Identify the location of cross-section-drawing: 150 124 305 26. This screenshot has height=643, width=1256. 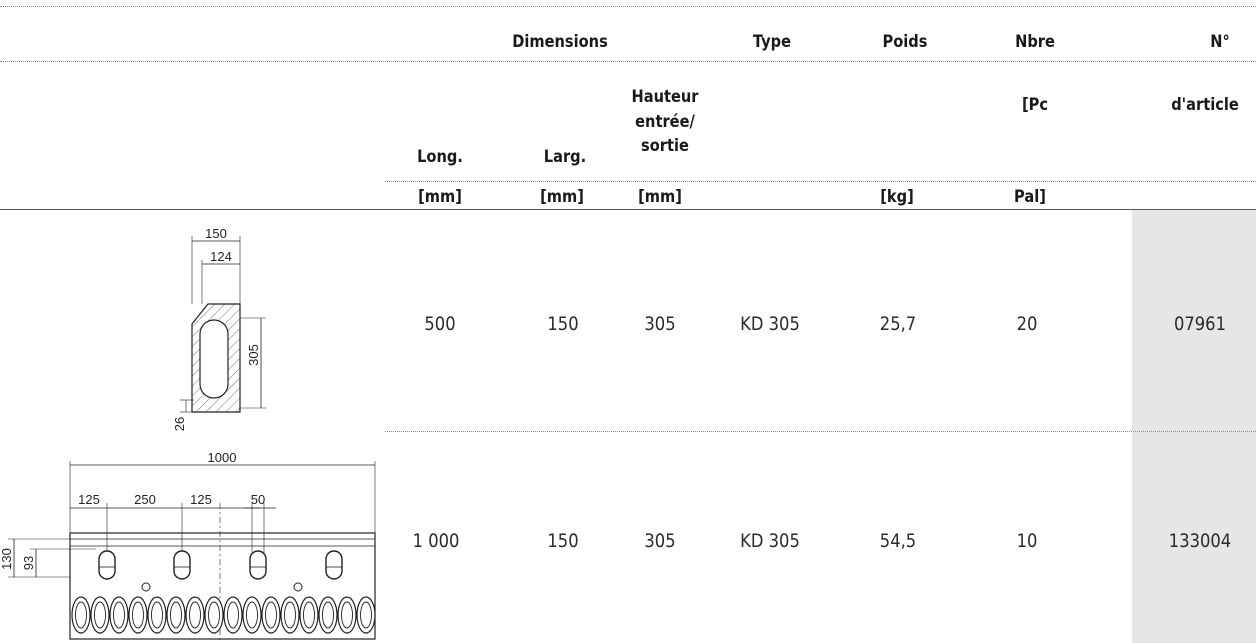
(219, 328).